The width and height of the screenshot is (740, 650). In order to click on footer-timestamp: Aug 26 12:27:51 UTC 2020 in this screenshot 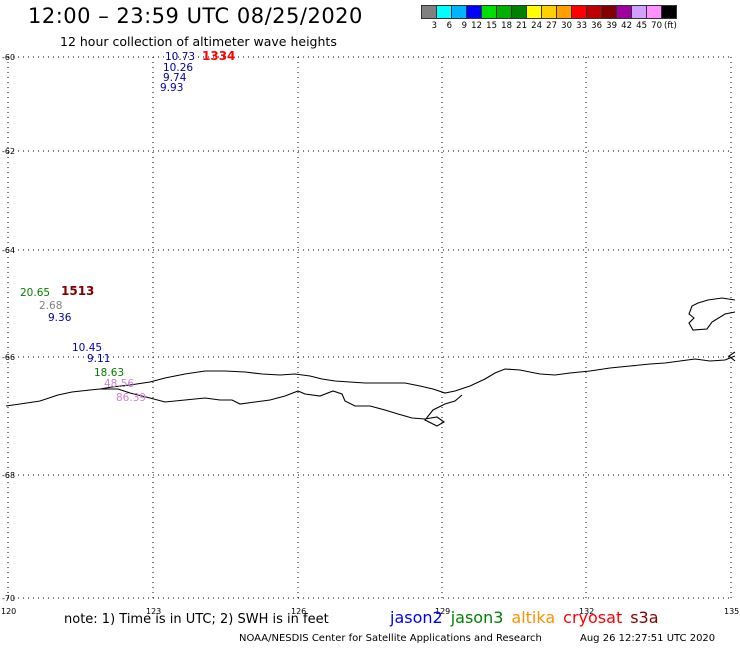, I will do `click(648, 638)`.